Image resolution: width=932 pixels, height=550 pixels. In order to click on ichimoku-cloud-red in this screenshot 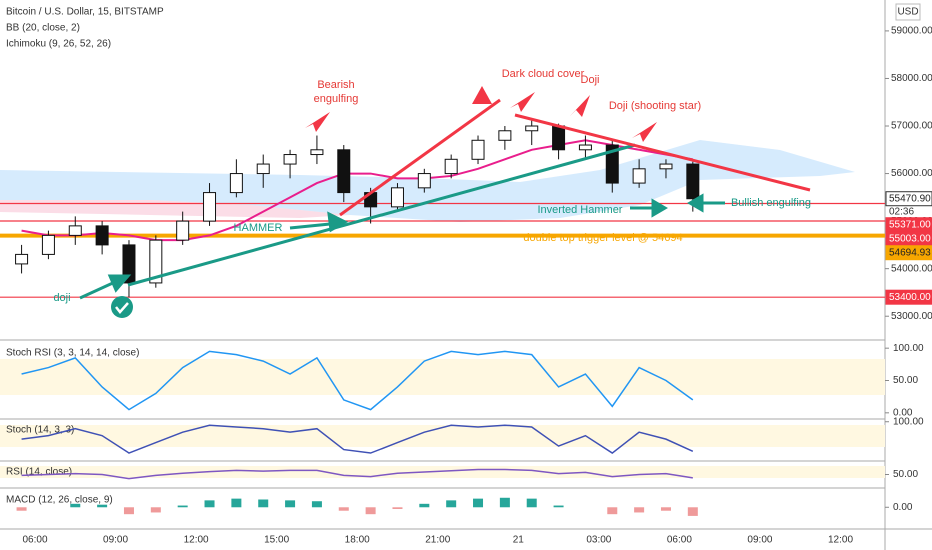, I will do `click(175, 209)`.